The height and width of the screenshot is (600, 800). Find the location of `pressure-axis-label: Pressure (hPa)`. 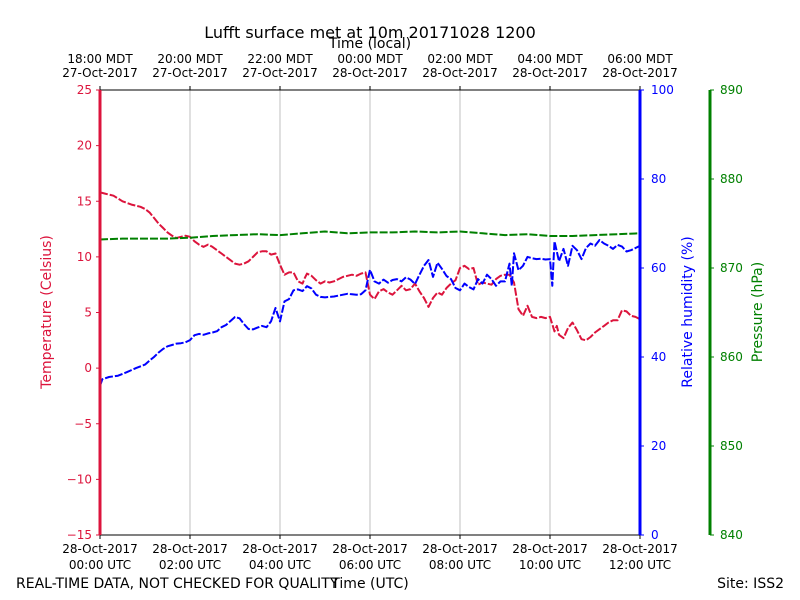

pressure-axis-label: Pressure (hPa) is located at coordinates (758, 312).